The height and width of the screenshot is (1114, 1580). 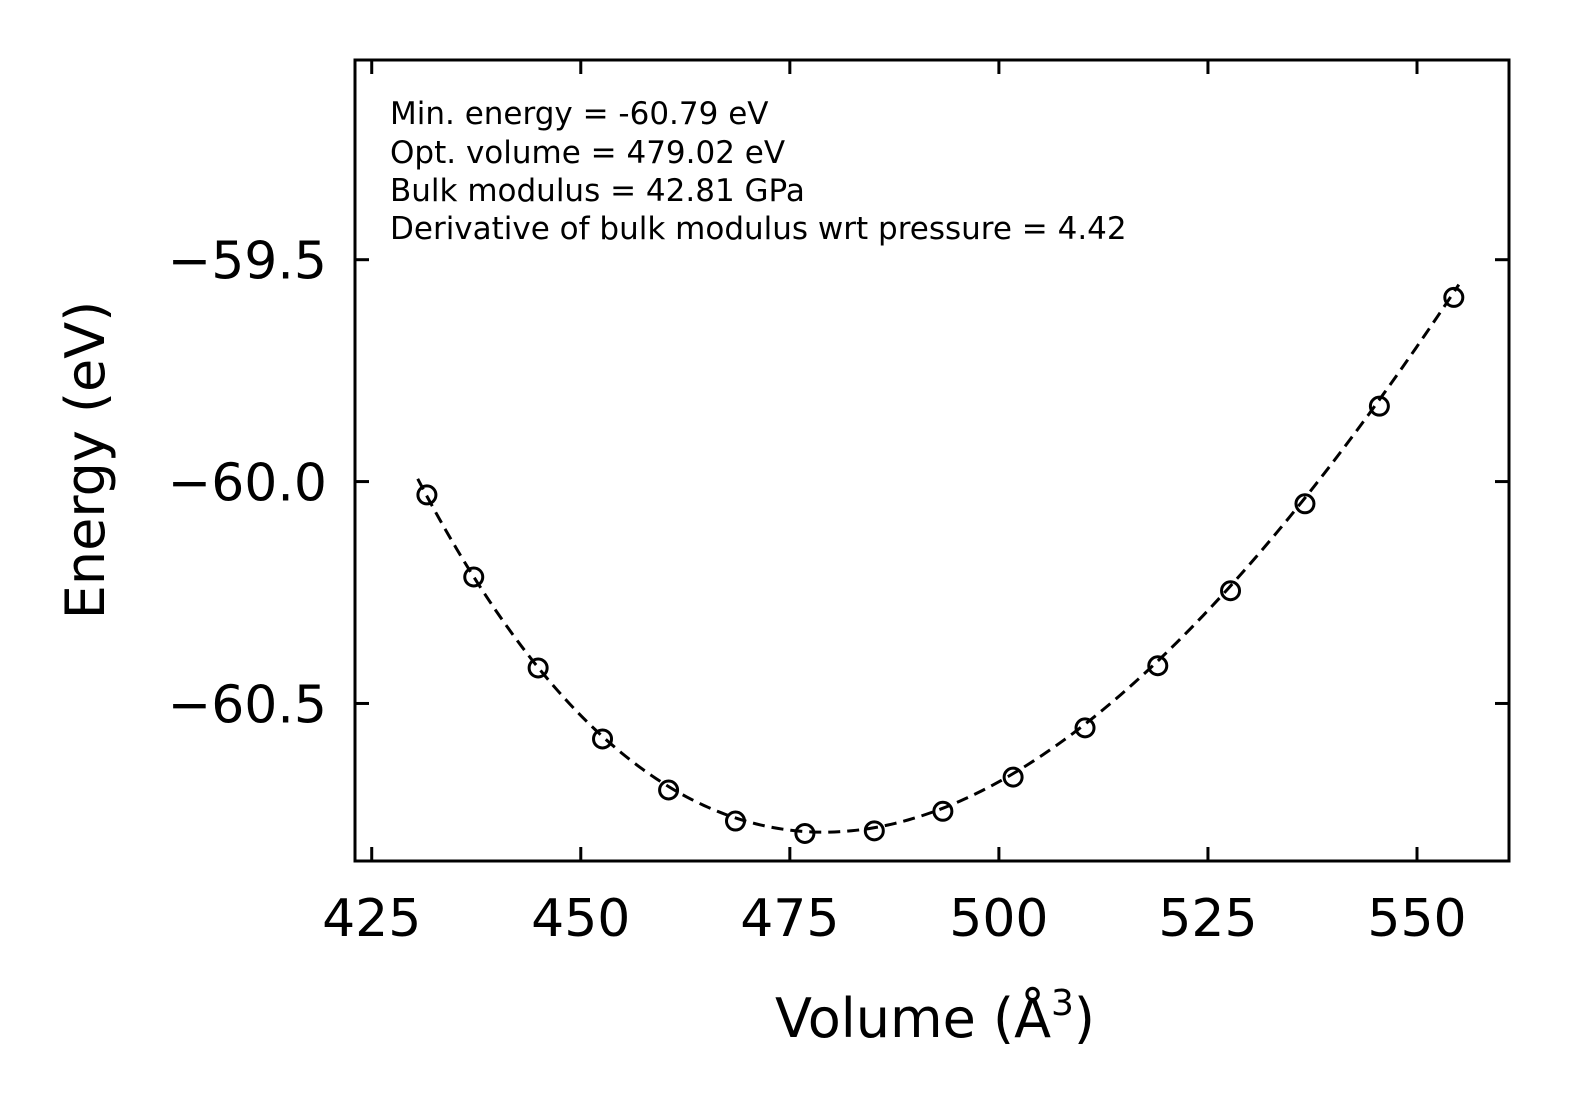 What do you see at coordinates (247, 705) in the screenshot?
I see `y-tick-label: −60.5` at bounding box center [247, 705].